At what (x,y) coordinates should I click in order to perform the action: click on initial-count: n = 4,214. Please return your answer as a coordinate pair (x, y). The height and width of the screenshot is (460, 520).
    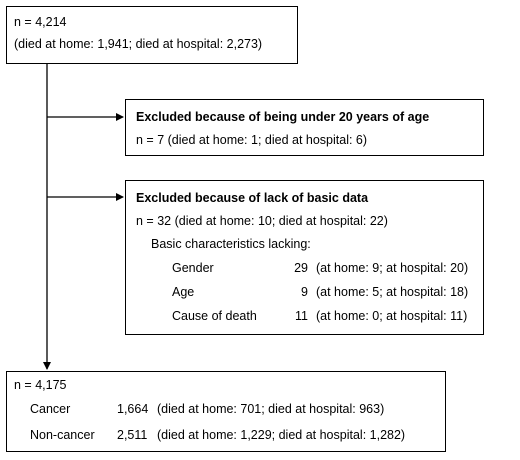
    Looking at the image, I should click on (40, 22).